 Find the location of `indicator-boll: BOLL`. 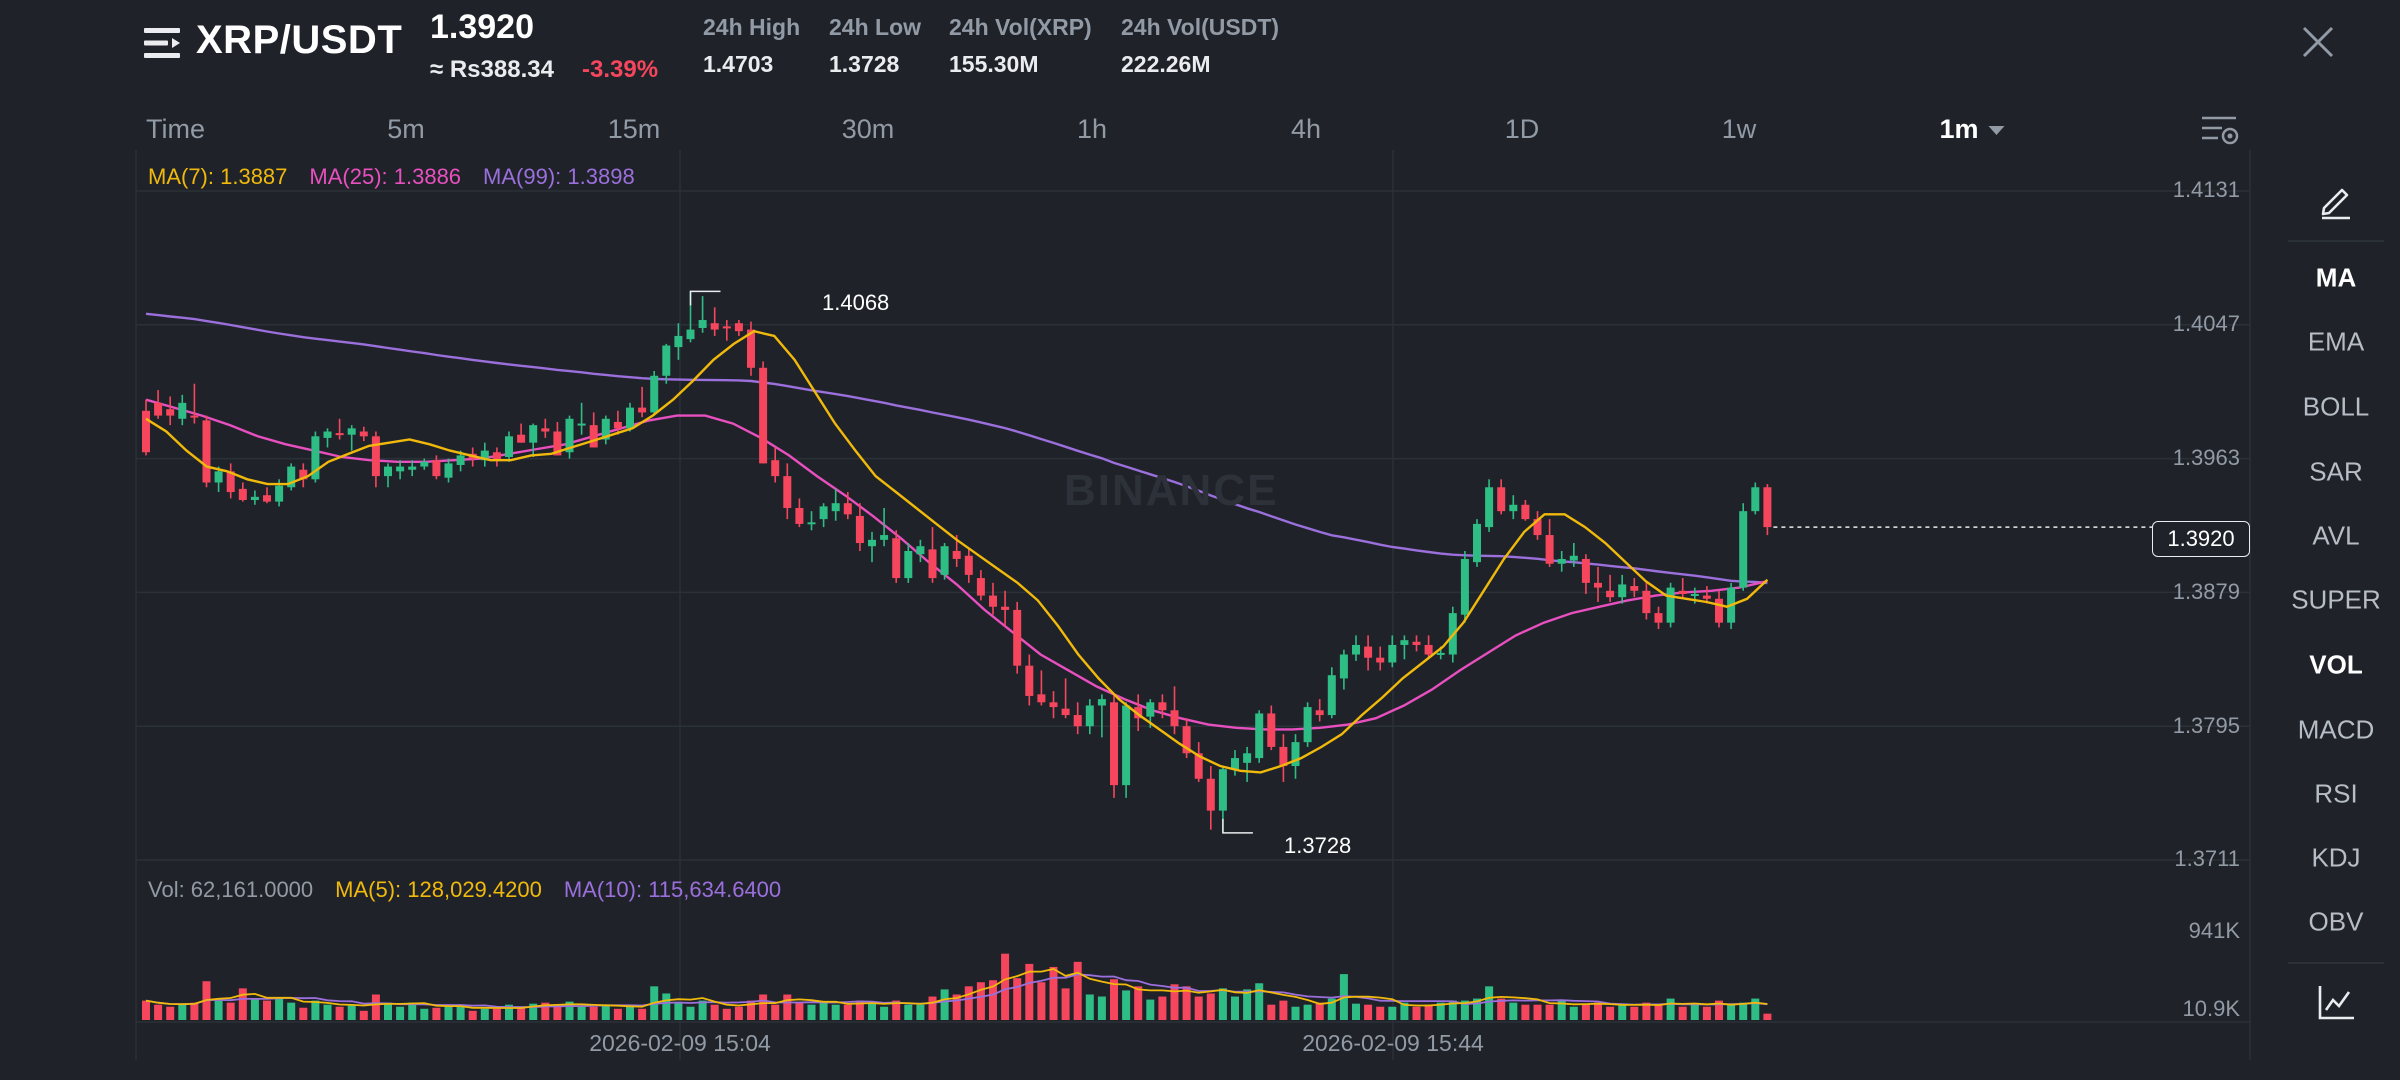

indicator-boll: BOLL is located at coordinates (2336, 406).